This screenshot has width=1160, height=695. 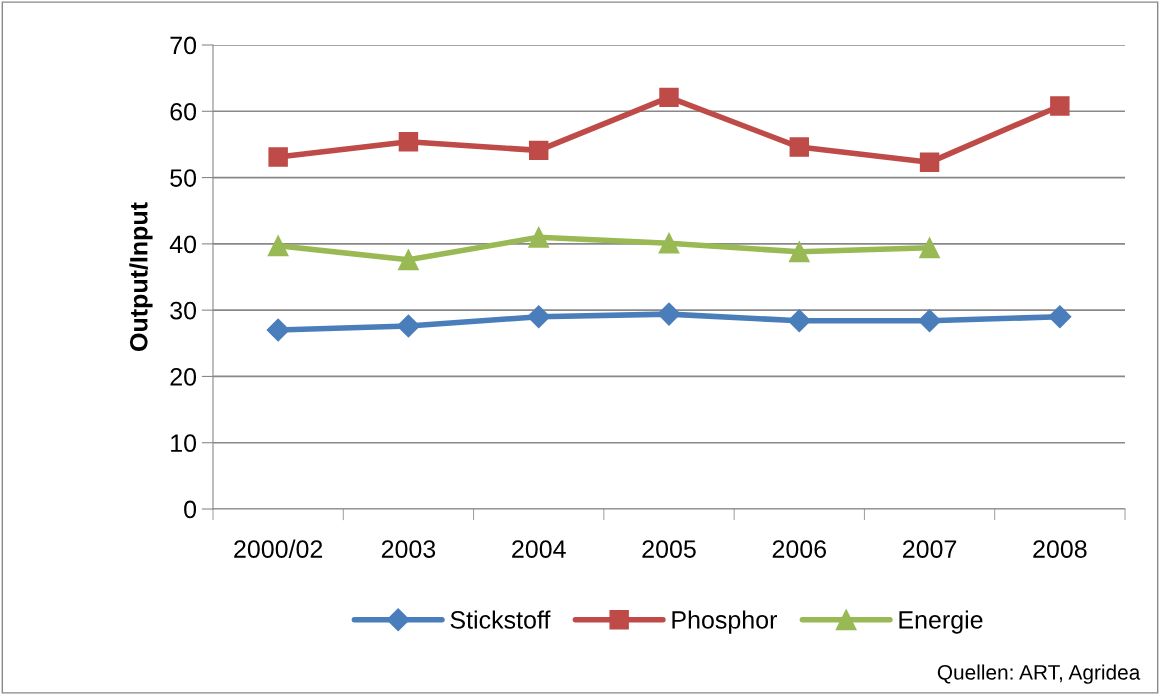 What do you see at coordinates (278, 548) in the screenshot?
I see `x-tick-label: 2000/02` at bounding box center [278, 548].